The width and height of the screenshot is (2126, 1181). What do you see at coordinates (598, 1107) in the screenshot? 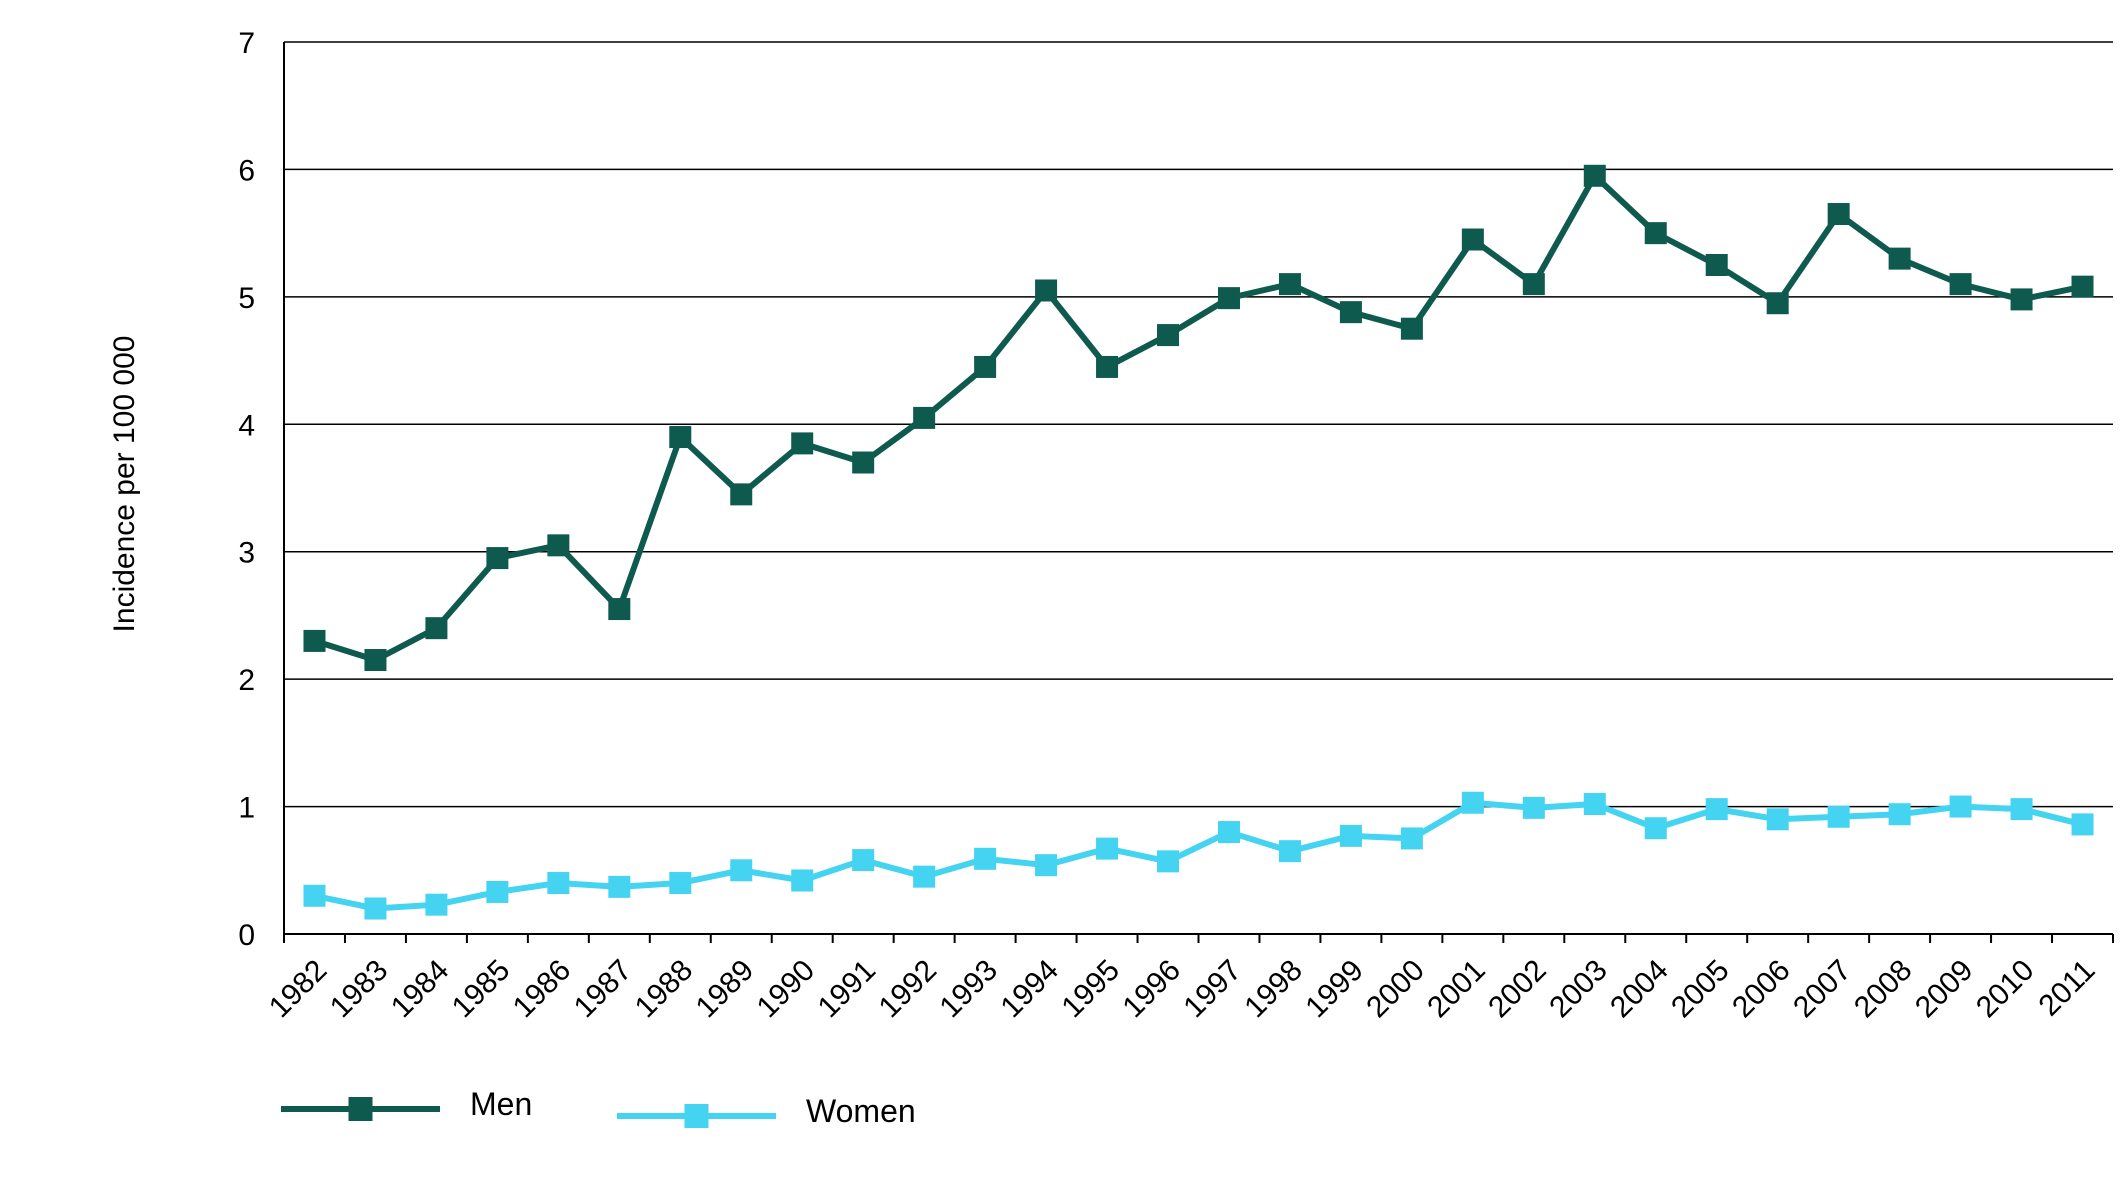
I see `legend: Men Women` at bounding box center [598, 1107].